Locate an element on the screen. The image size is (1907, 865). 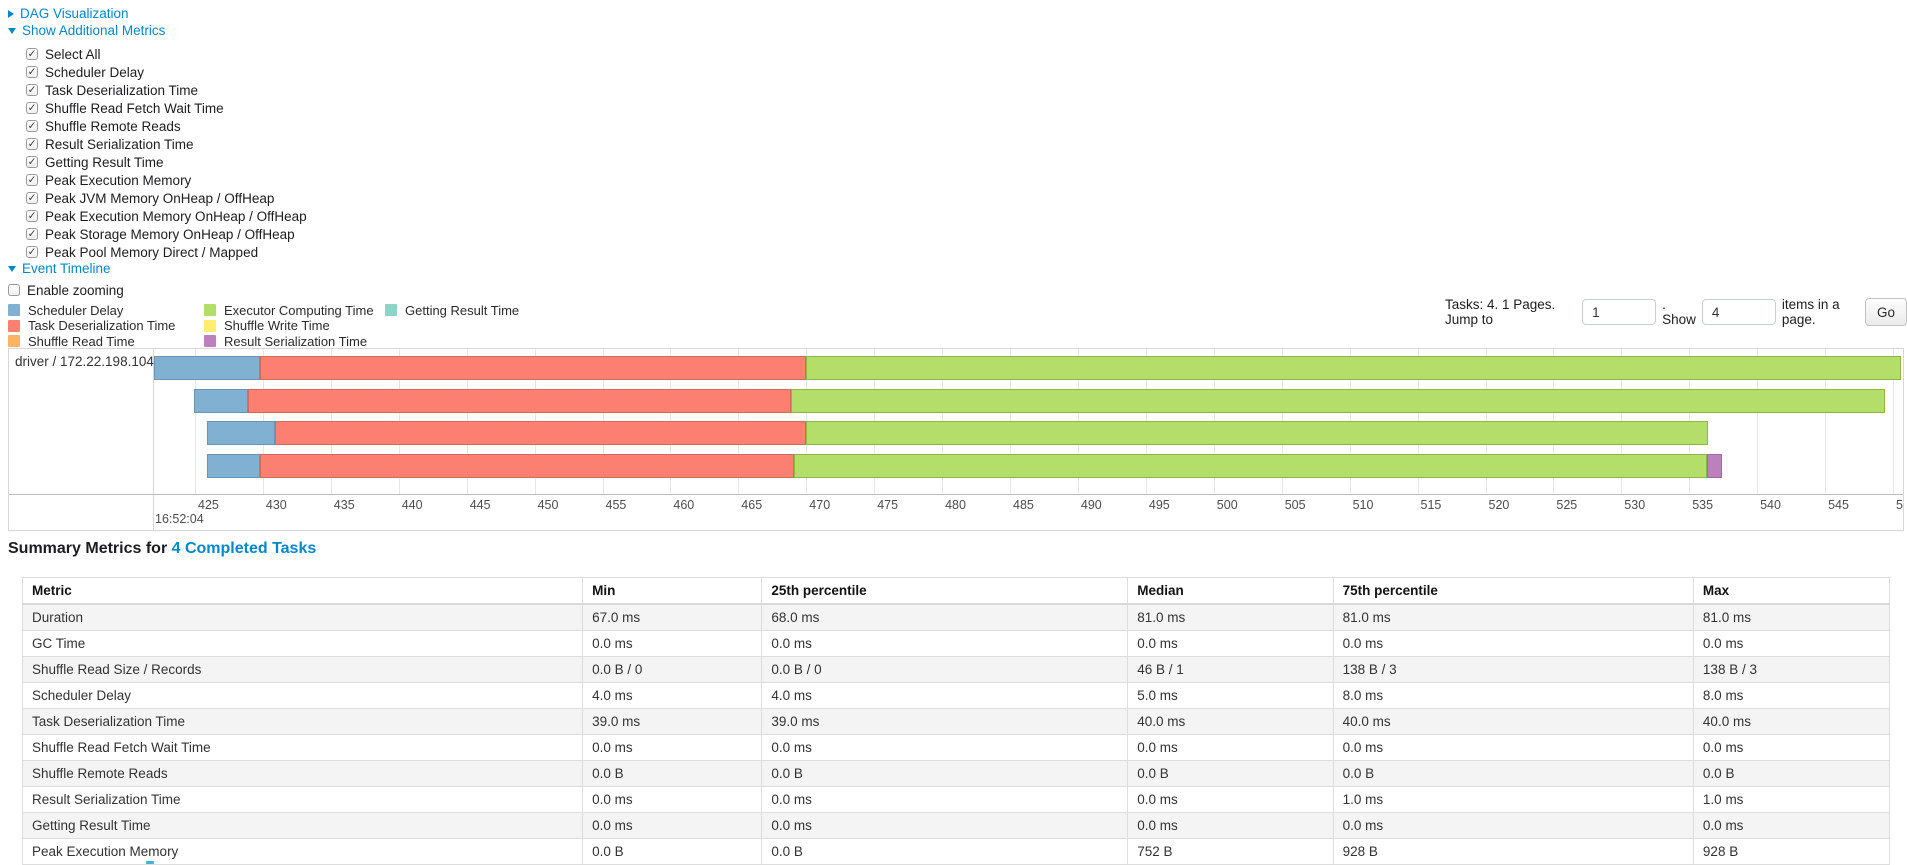
legend-item: Getting Result Time is located at coordinates (452, 310).